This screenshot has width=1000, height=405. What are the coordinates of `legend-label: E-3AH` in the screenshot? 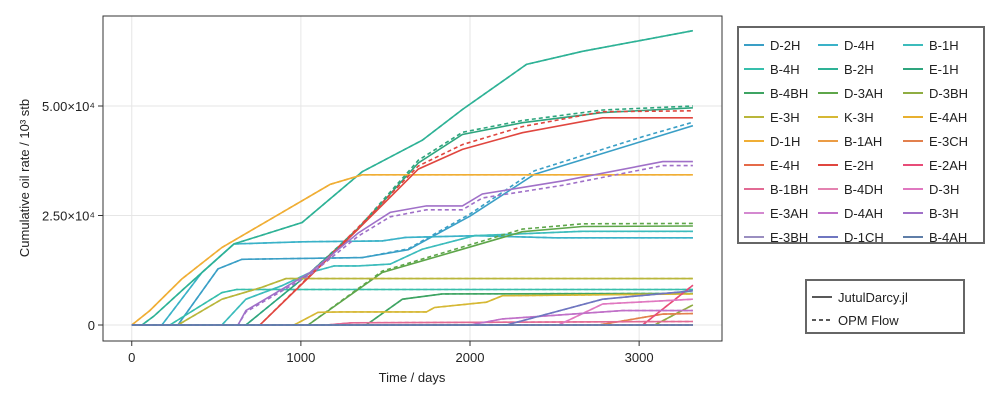 It's located at (789, 213).